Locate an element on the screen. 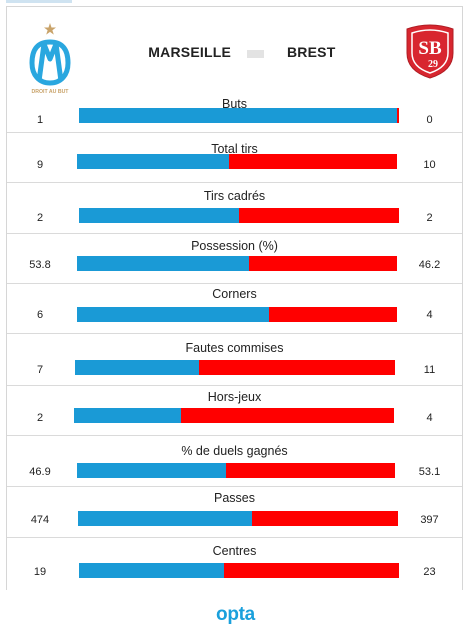  stat-label: Centres is located at coordinates (234, 551).